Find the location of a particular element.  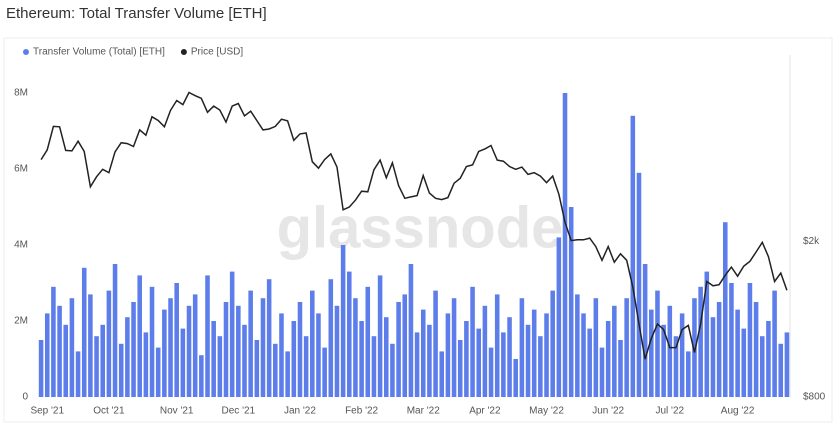

legend-label: Price [USD] is located at coordinates (217, 52).